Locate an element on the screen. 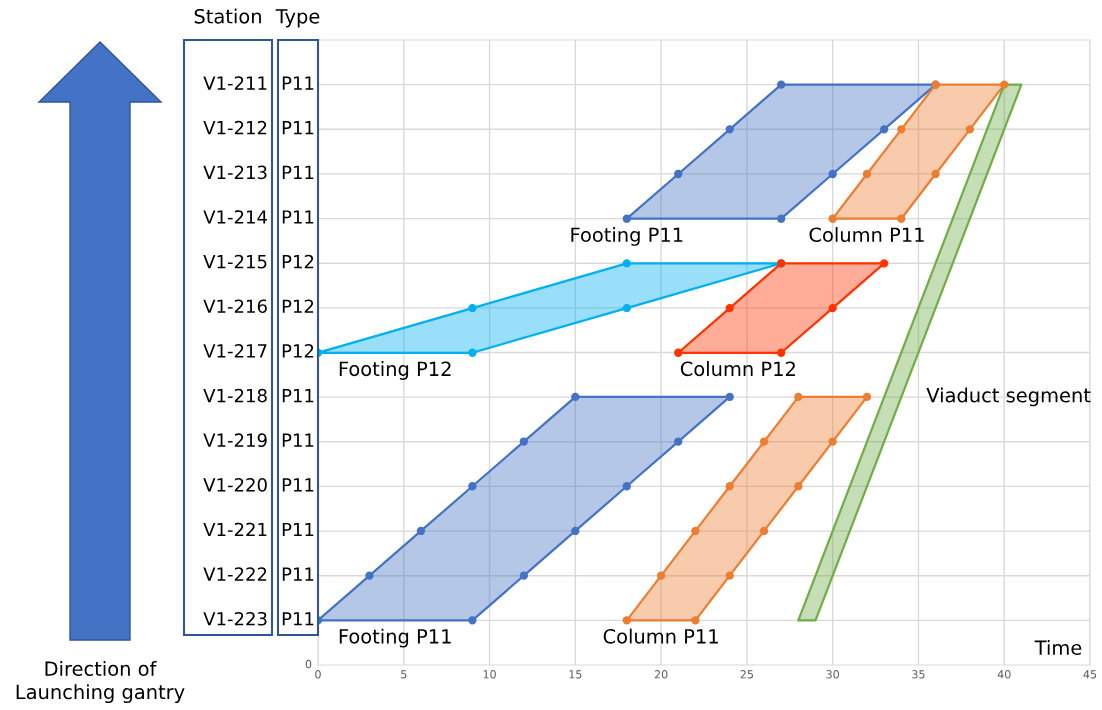 The image size is (1102, 710). text: V1-222 is located at coordinates (235, 574).